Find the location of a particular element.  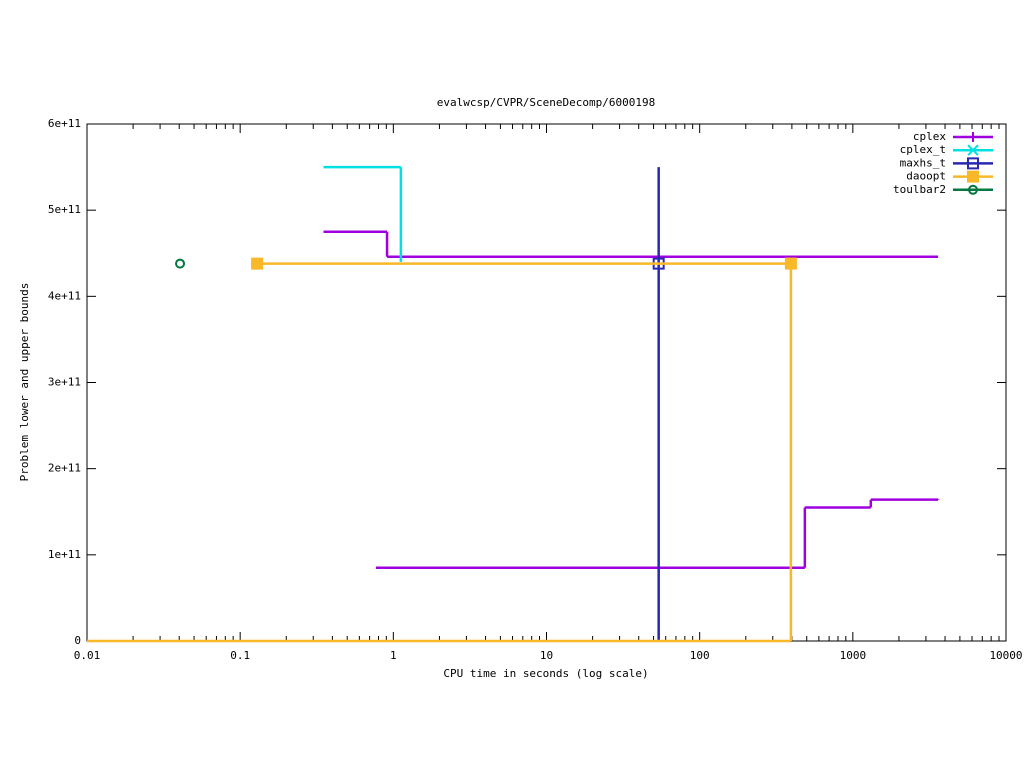

y-tick-label: 0 is located at coordinates (77, 640).